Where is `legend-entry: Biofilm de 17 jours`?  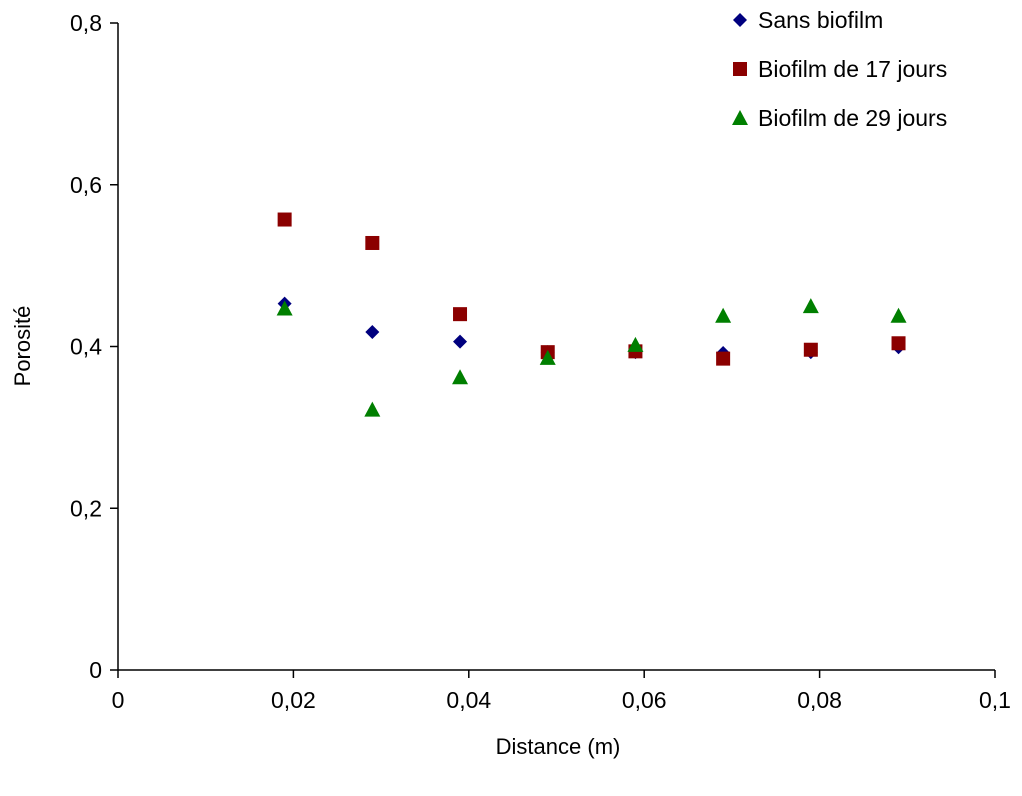
legend-entry: Biofilm de 17 jours is located at coordinates (840, 69).